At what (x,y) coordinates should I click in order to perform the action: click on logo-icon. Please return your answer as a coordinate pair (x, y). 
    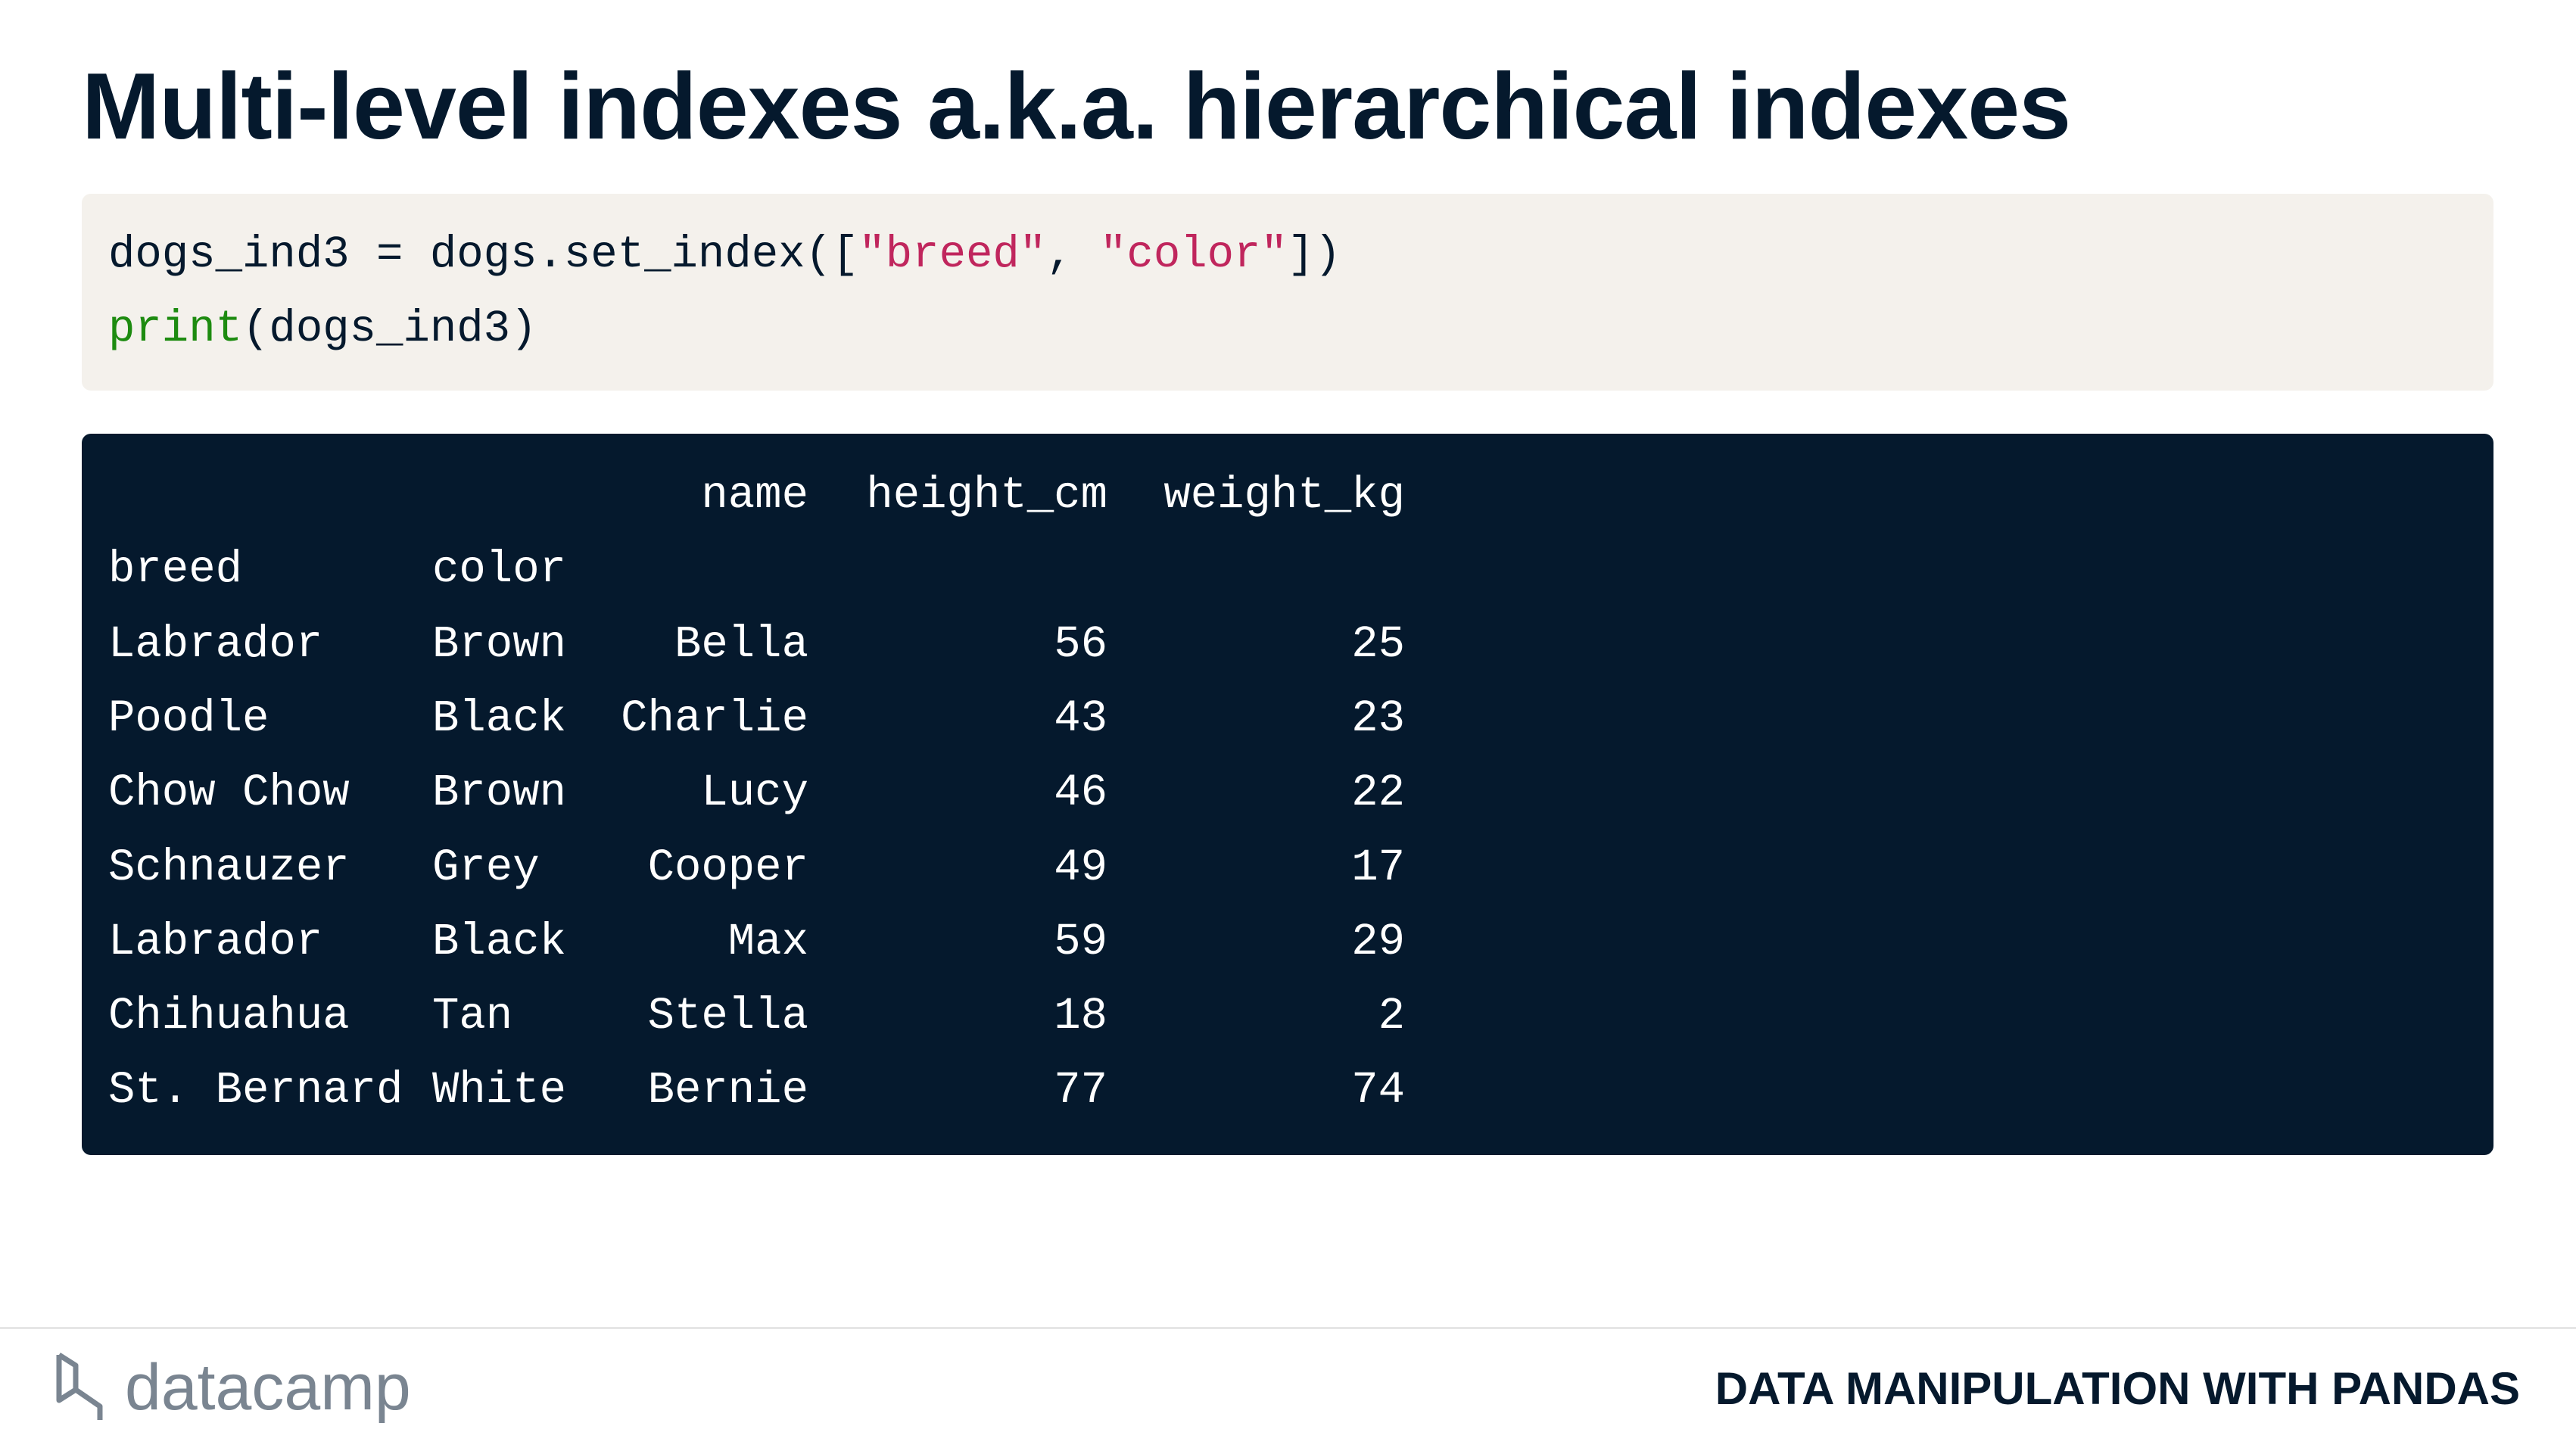
    Looking at the image, I should click on (79, 1386).